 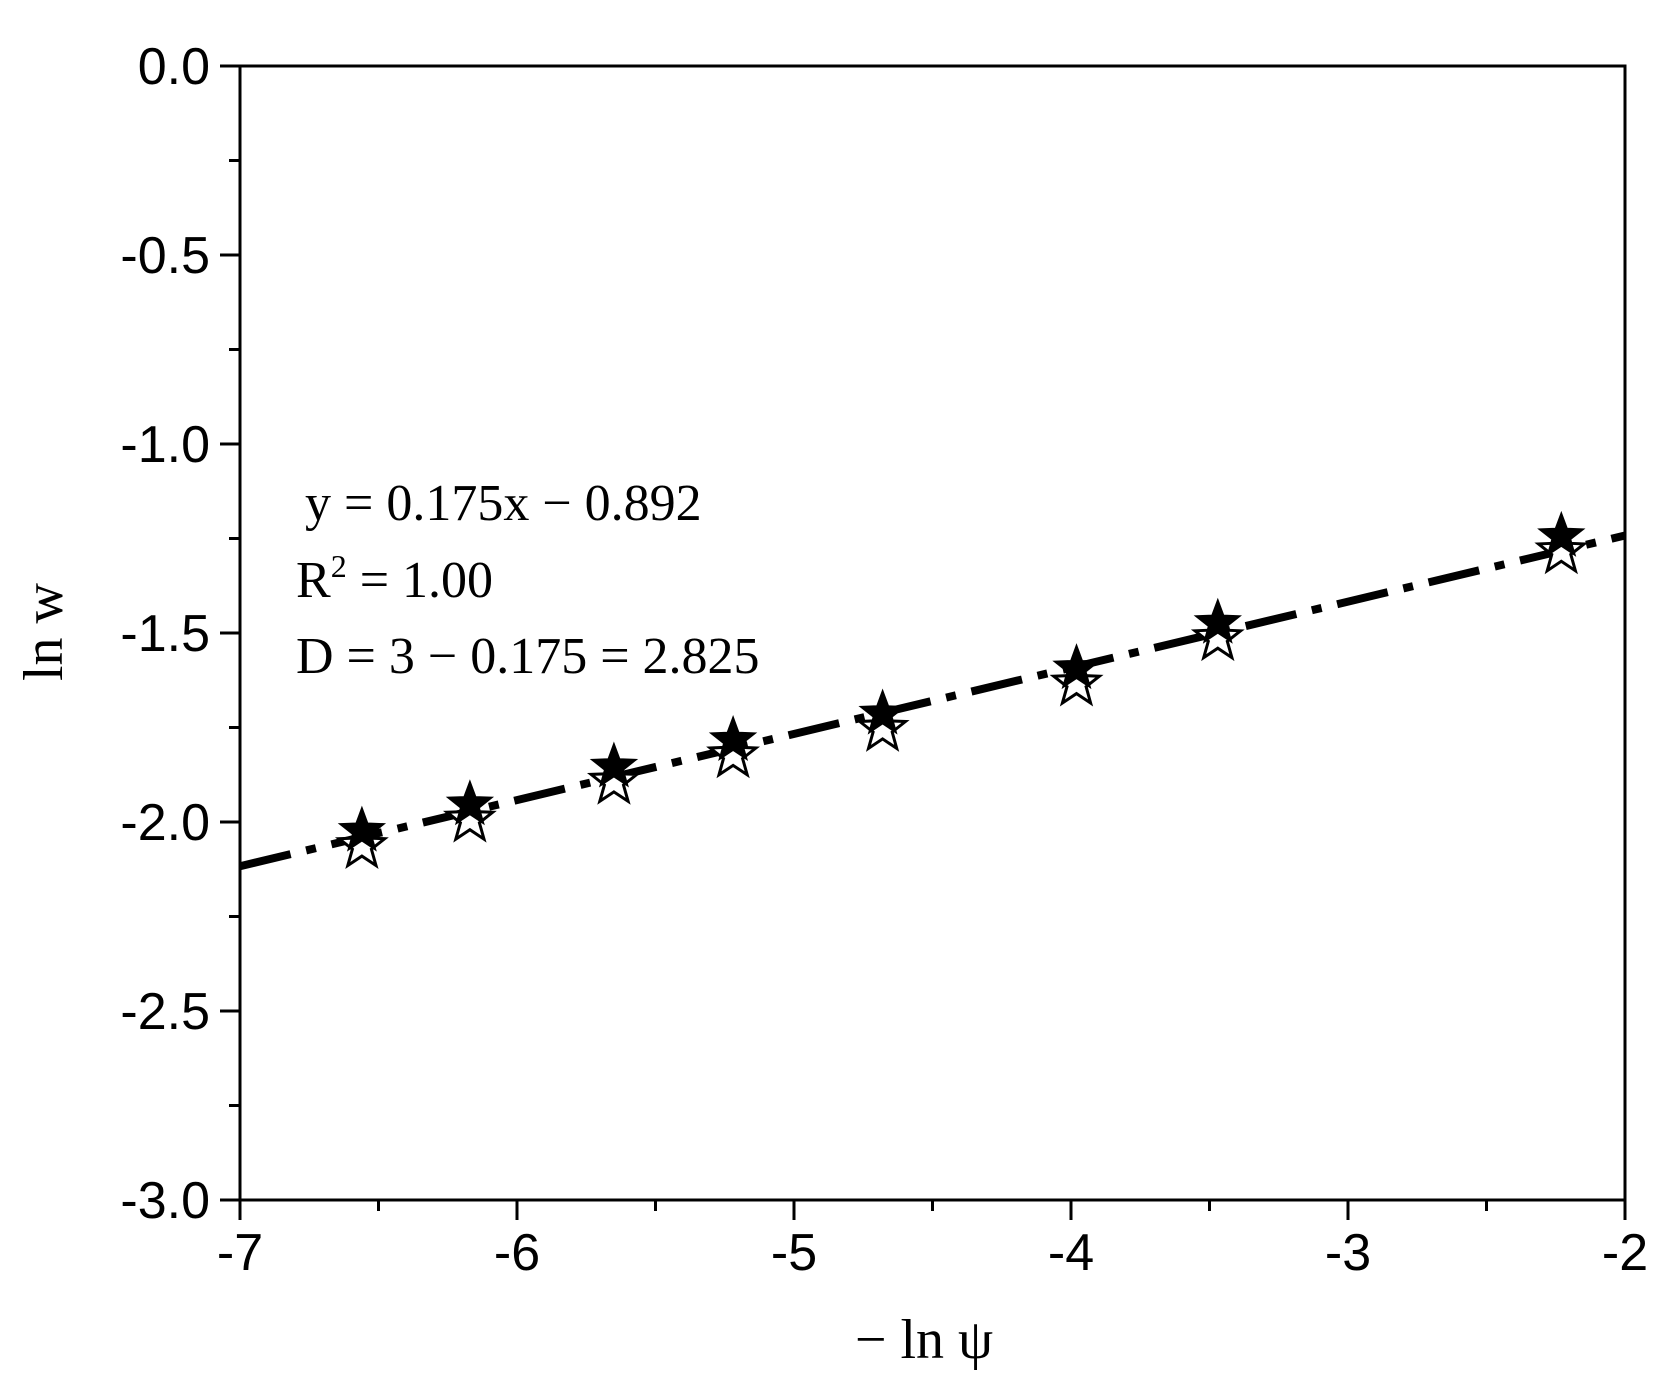 What do you see at coordinates (165, 823) in the screenshot?
I see `y-tick-label: -2.0` at bounding box center [165, 823].